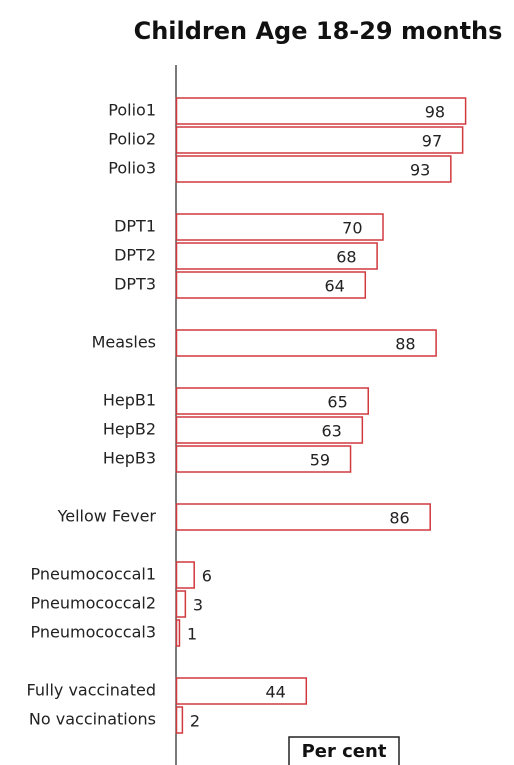  What do you see at coordinates (275, 692) in the screenshot?
I see `value-label: 44` at bounding box center [275, 692].